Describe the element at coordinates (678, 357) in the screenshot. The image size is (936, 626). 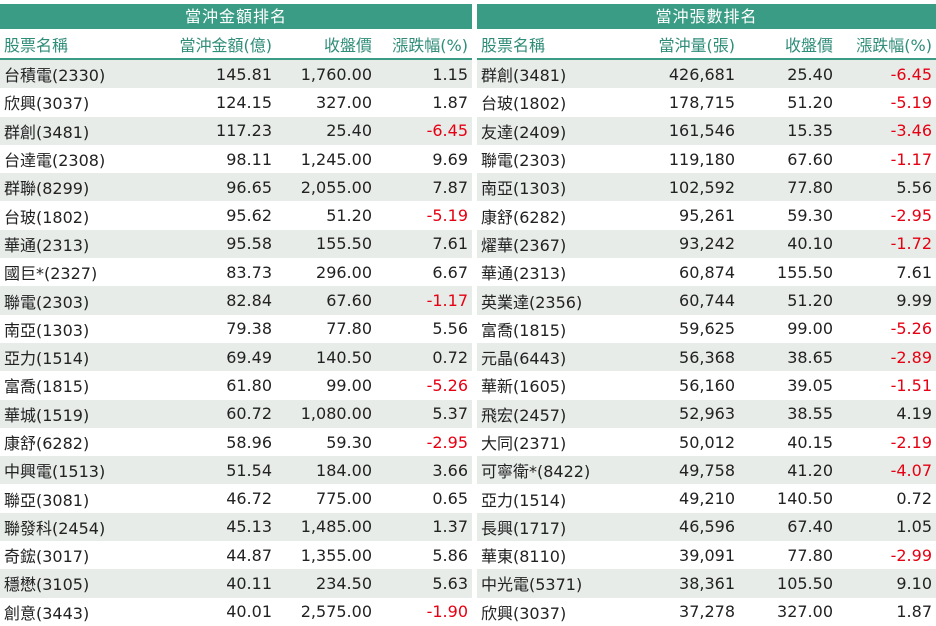
I see `cell-value: 56,368` at that location.